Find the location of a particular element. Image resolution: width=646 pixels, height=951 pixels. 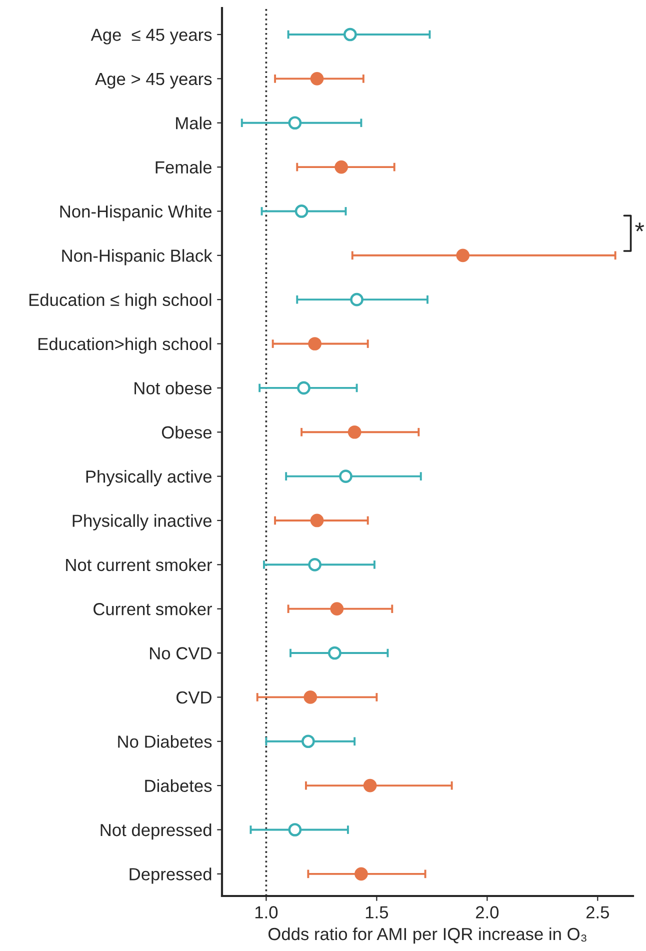

y-tick-label: Not current smoker is located at coordinates (139, 565).